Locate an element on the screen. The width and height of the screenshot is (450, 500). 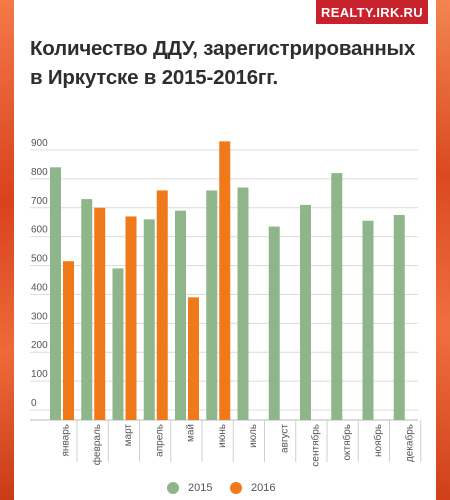
y-tick-label-600: 600 is located at coordinates (39, 230).